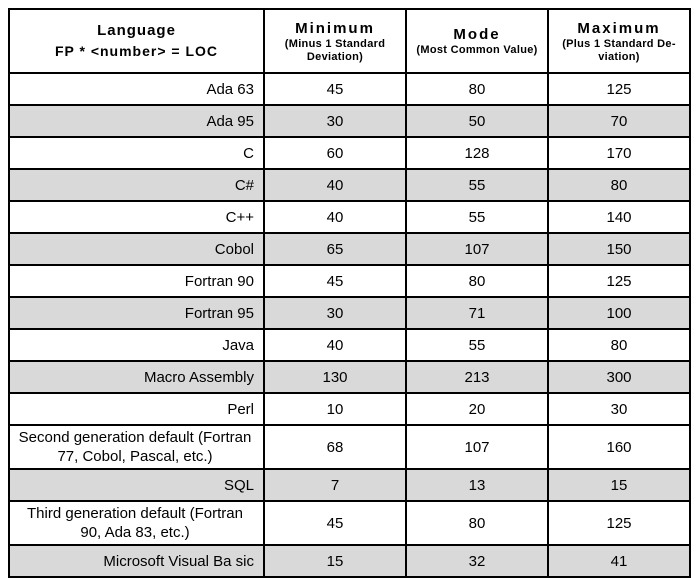 The width and height of the screenshot is (697, 578). I want to click on table-row: Perl 10 20 30, so click(349, 409).